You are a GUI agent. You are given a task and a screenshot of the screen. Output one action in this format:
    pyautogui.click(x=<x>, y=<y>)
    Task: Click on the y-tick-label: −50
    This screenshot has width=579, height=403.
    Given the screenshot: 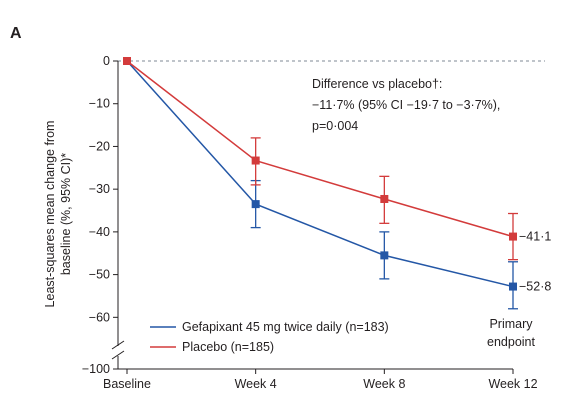 What is the action you would take?
    pyautogui.click(x=99, y=275)
    